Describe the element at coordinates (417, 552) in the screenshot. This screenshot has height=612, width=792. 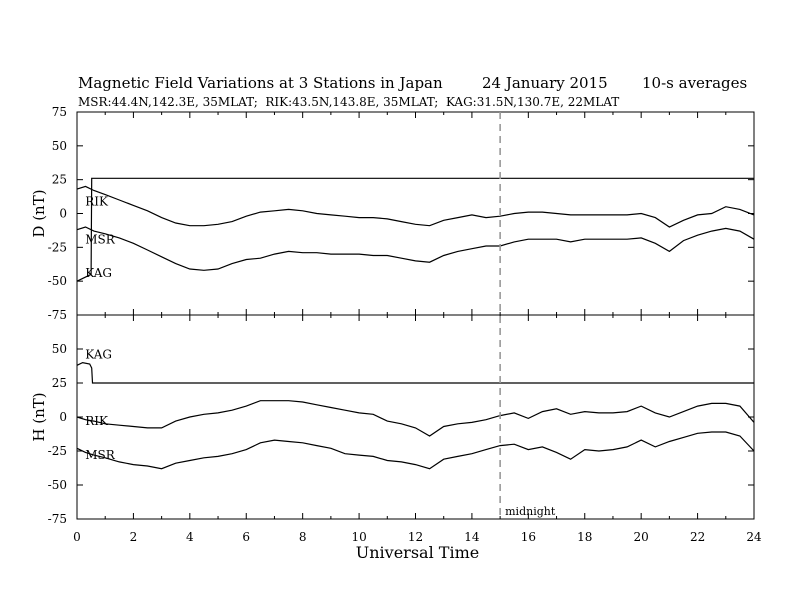
I see `x-axis-label: Universal Time` at that location.